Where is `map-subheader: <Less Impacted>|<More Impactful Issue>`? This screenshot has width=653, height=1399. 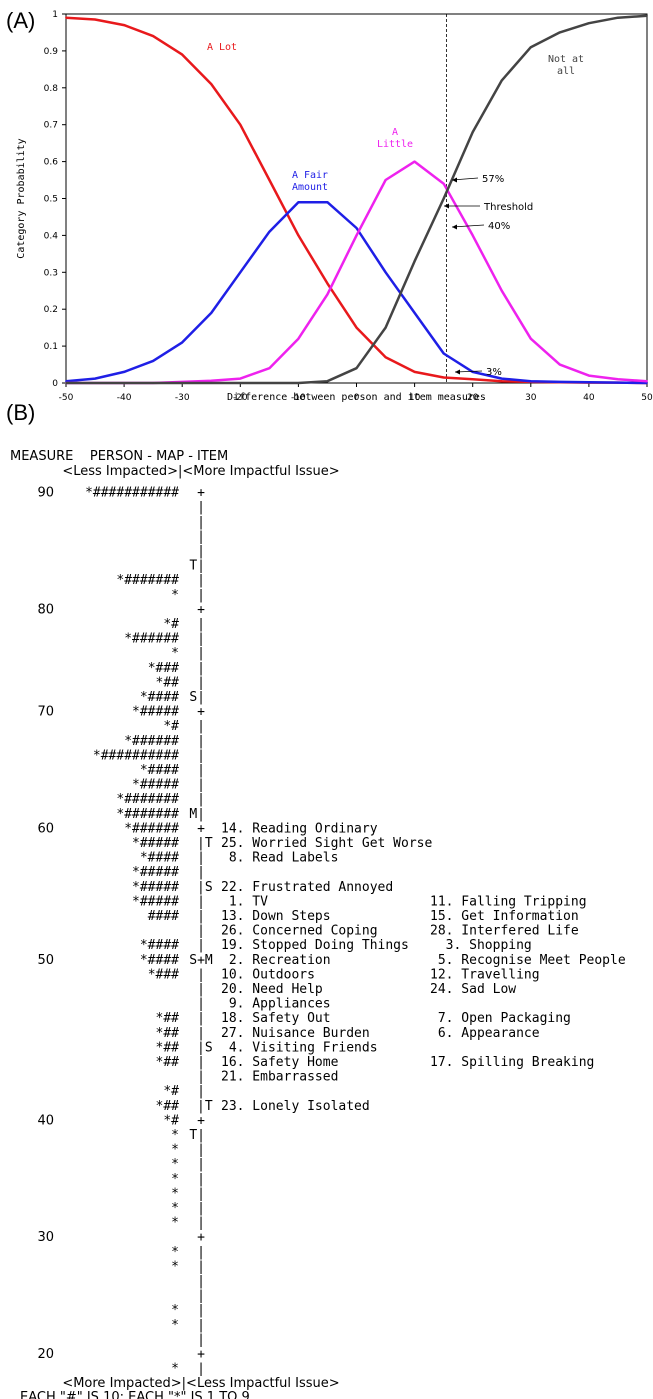 map-subheader: <Less Impacted>|<More Impactful Issue> is located at coordinates (200, 471).